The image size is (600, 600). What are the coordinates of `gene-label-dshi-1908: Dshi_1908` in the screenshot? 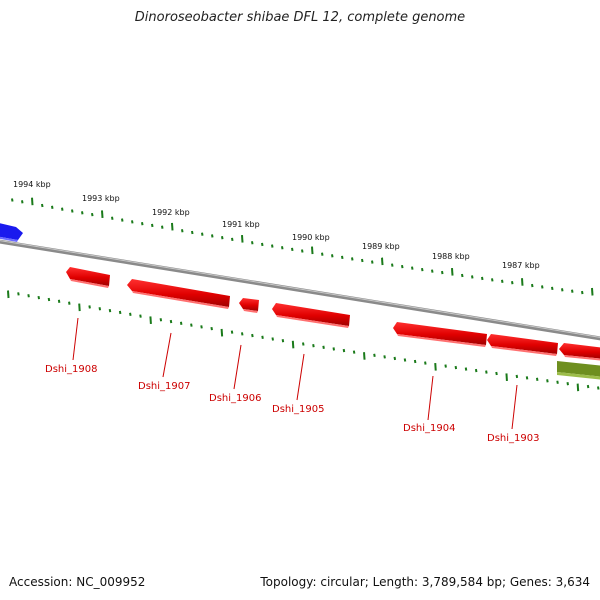 It's located at (71, 369).